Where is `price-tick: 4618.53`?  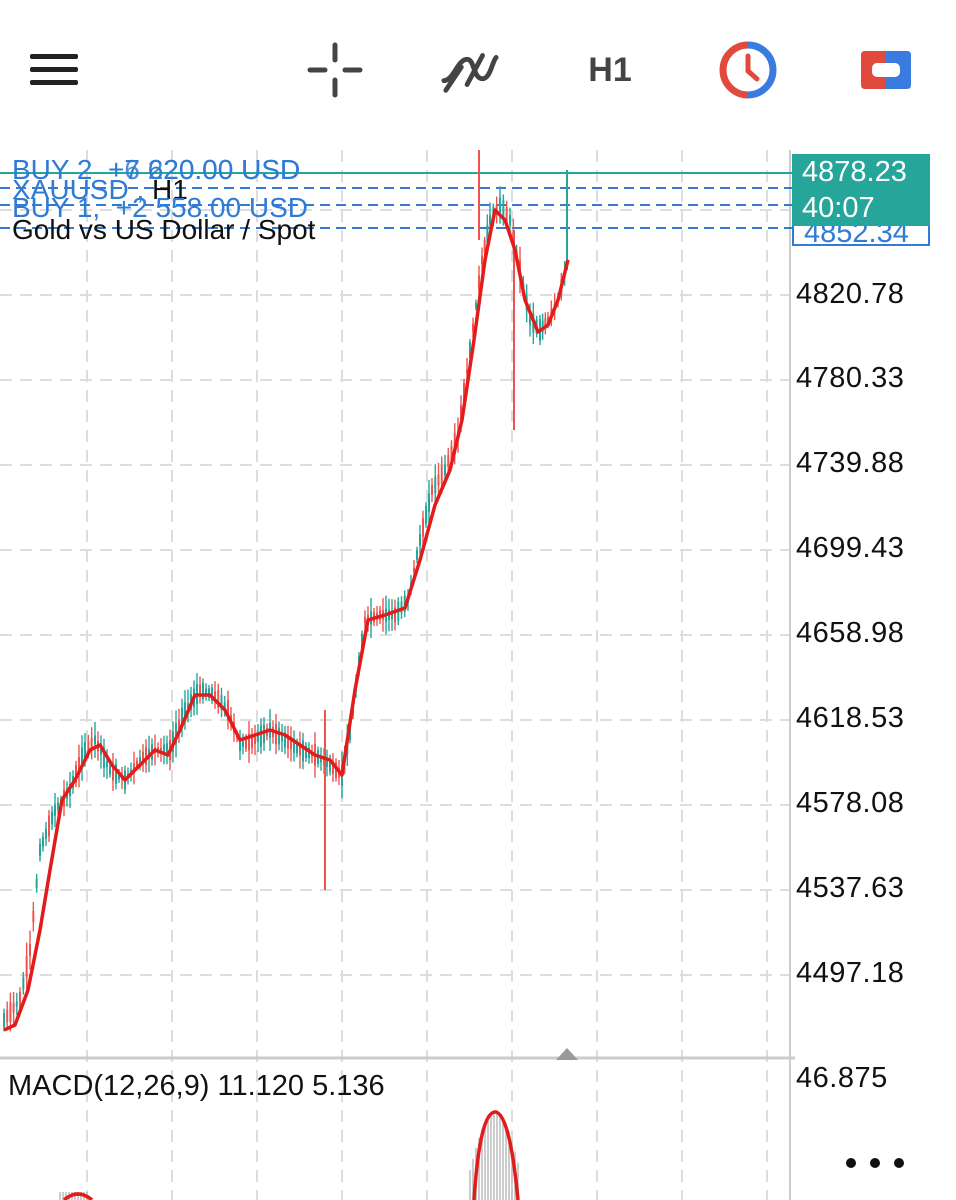
price-tick: 4618.53 is located at coordinates (850, 718).